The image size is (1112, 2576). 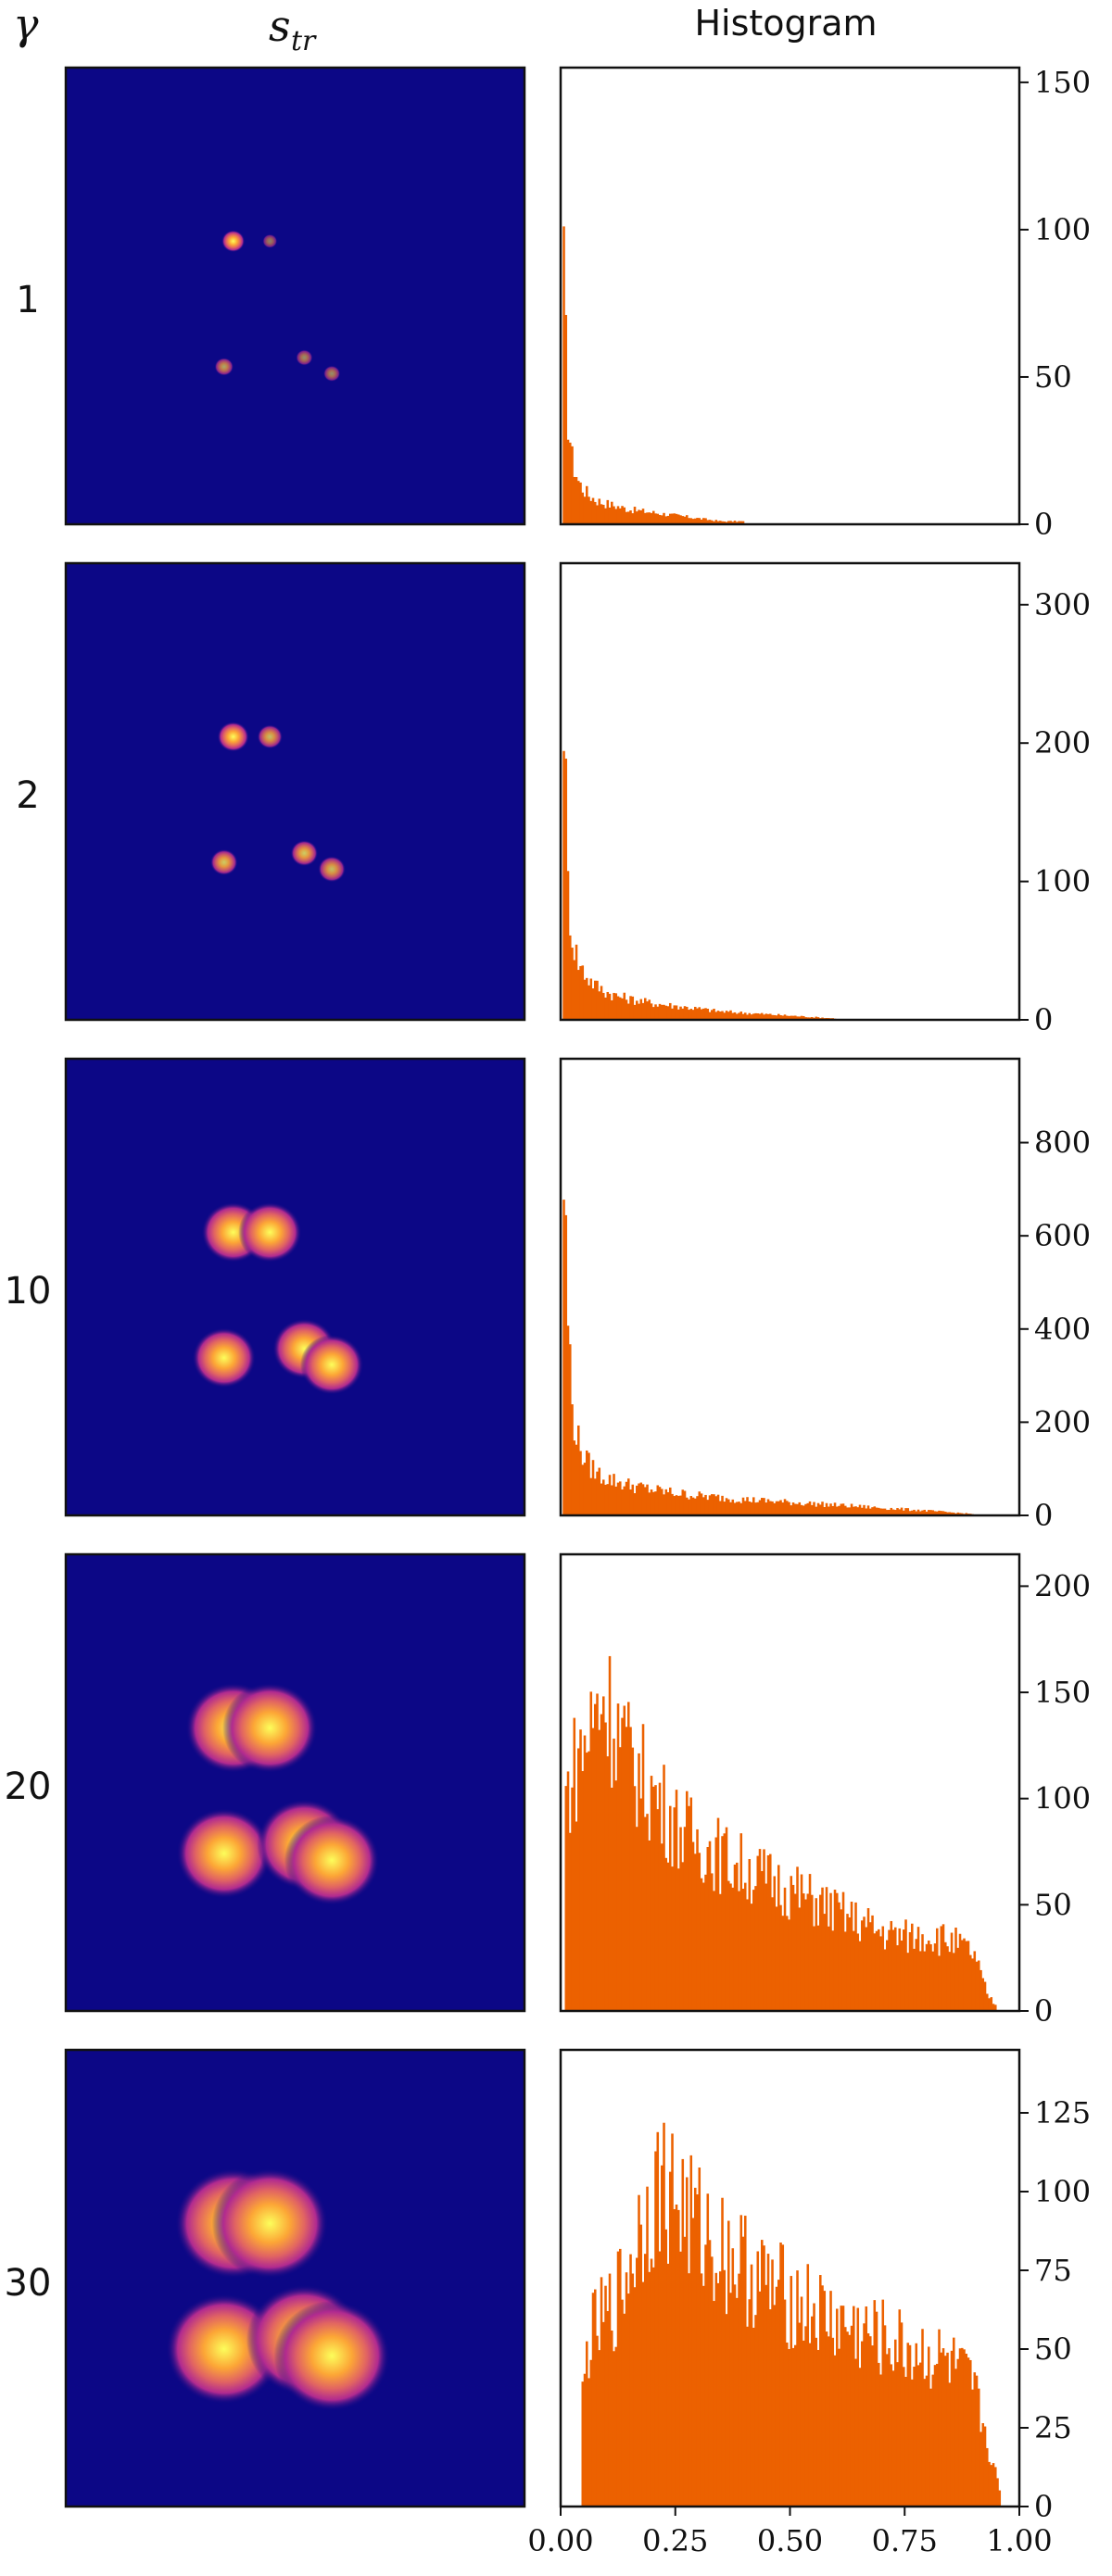 What do you see at coordinates (675, 2540) in the screenshot?
I see `x-tick-label: 0.25` at bounding box center [675, 2540].